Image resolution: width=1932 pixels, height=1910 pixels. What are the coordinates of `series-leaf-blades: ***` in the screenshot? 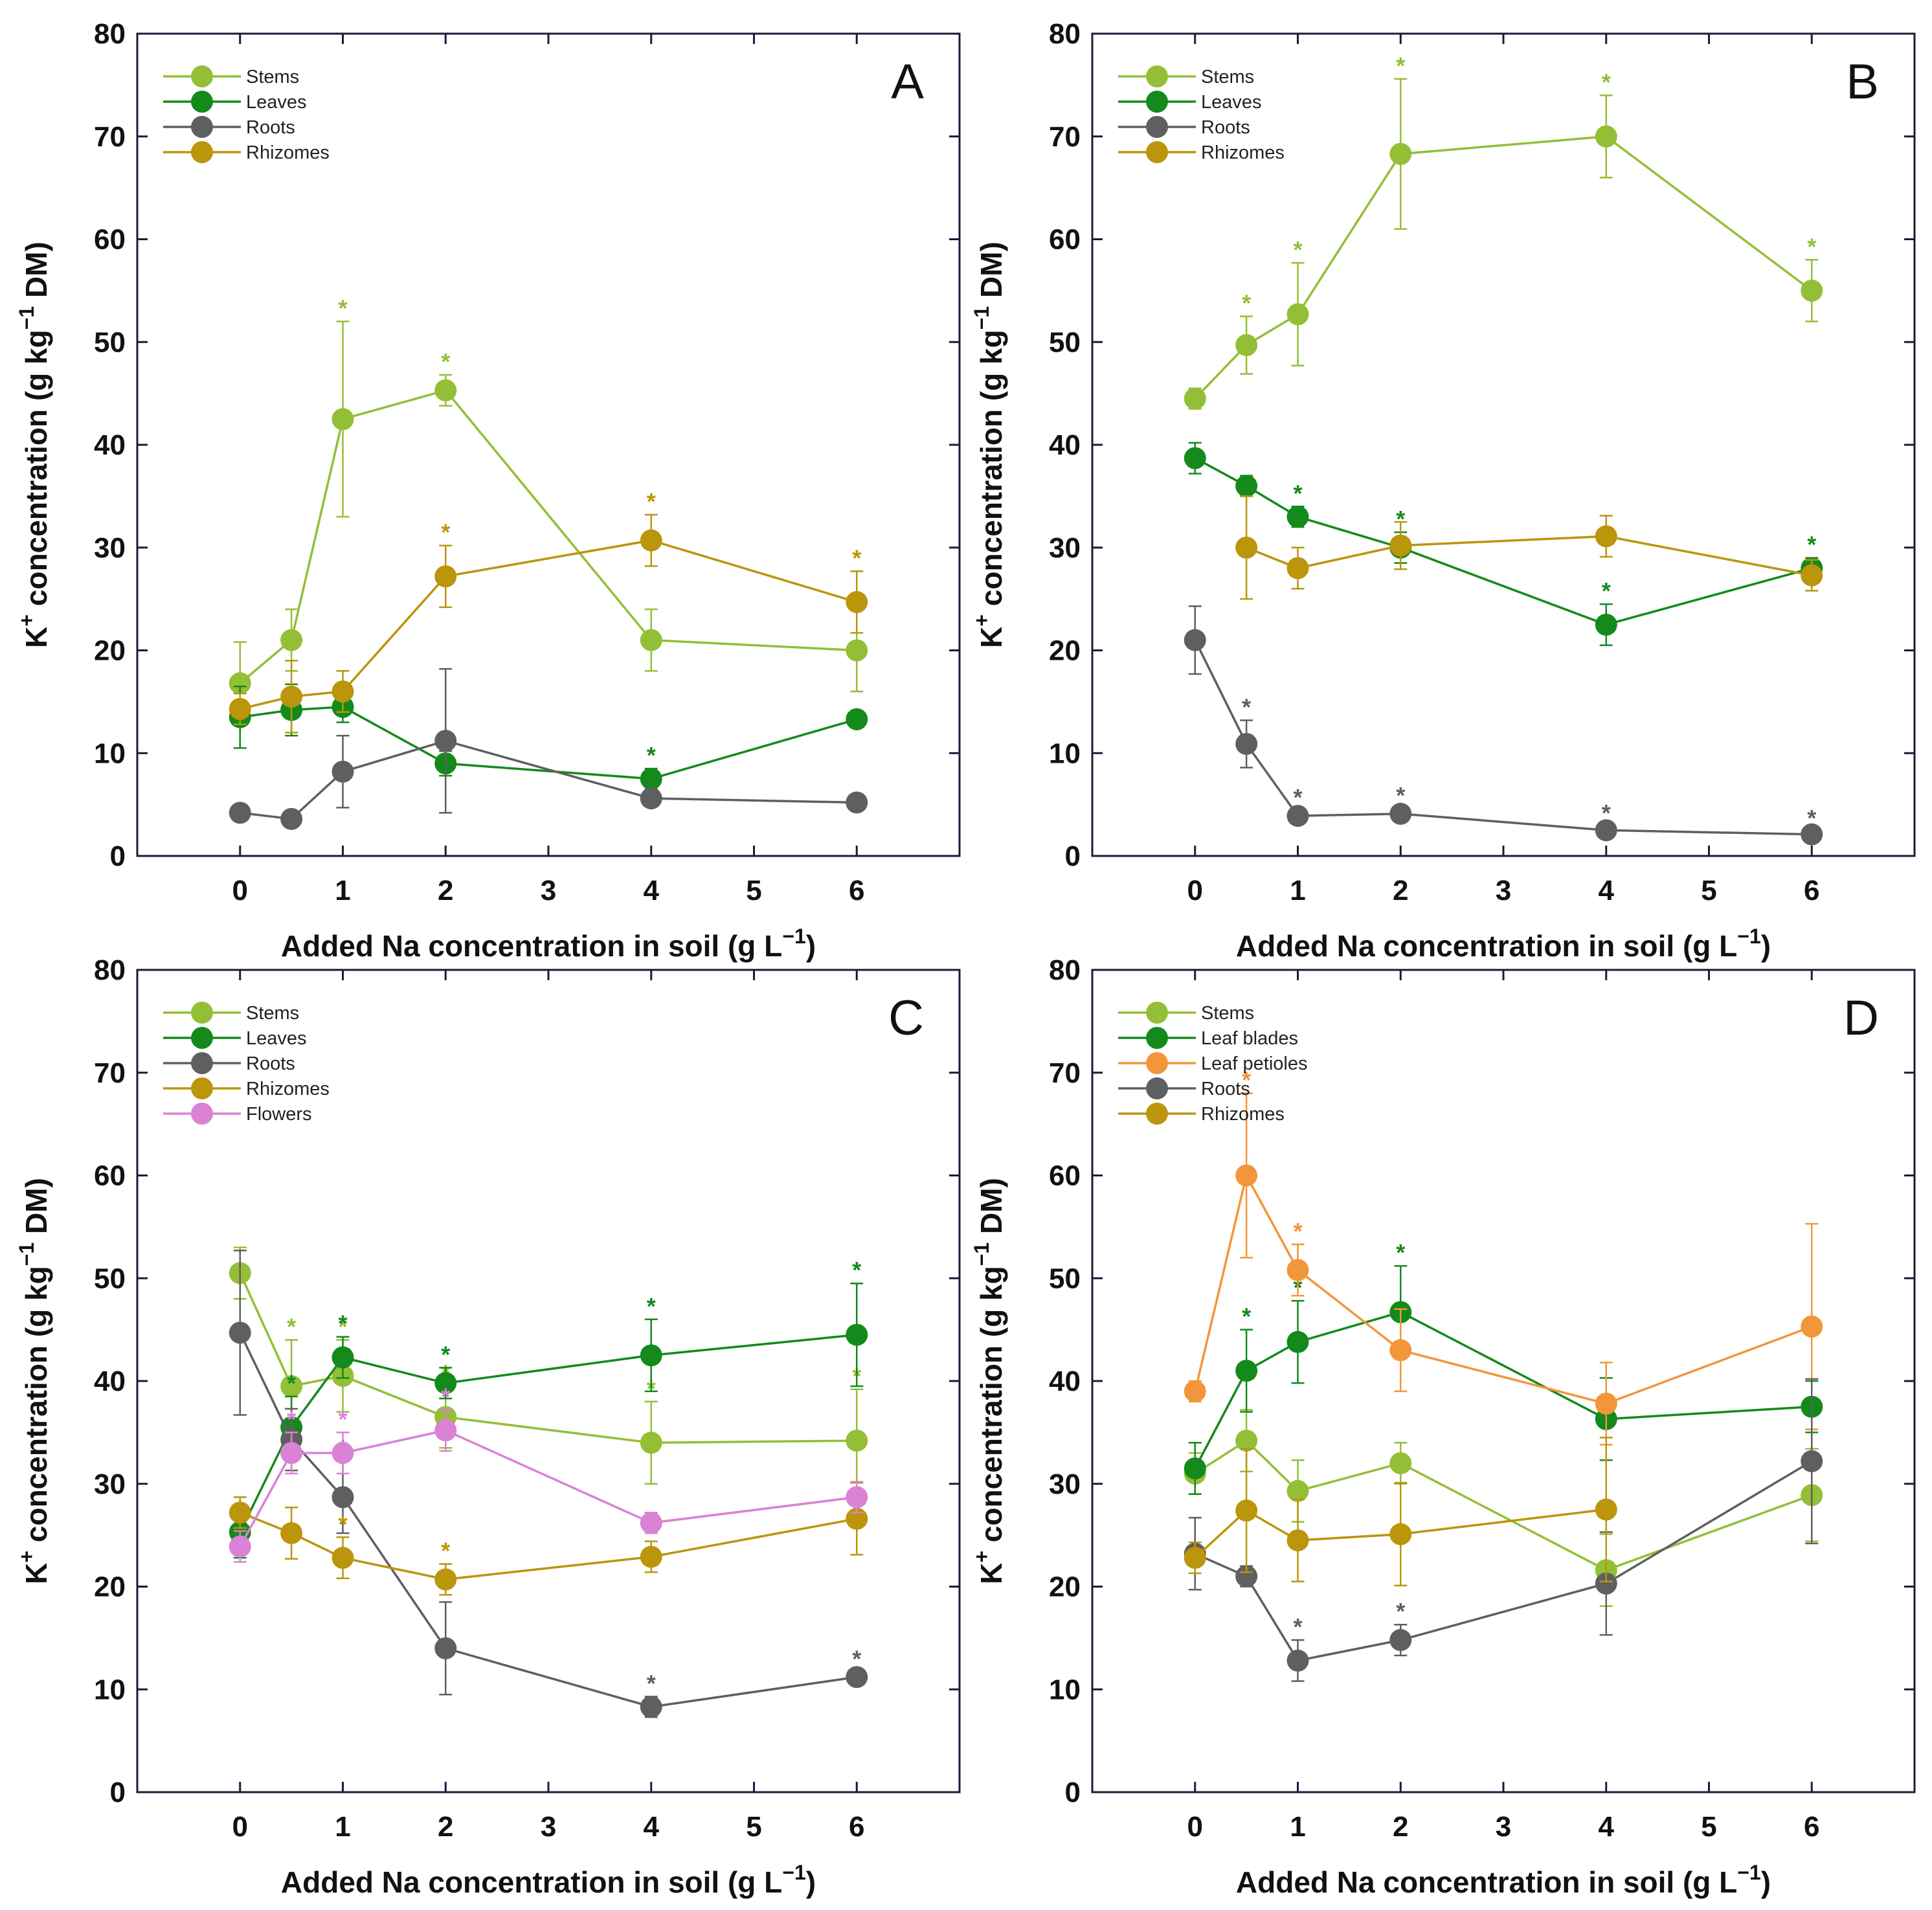 It's located at (1503, 1367).